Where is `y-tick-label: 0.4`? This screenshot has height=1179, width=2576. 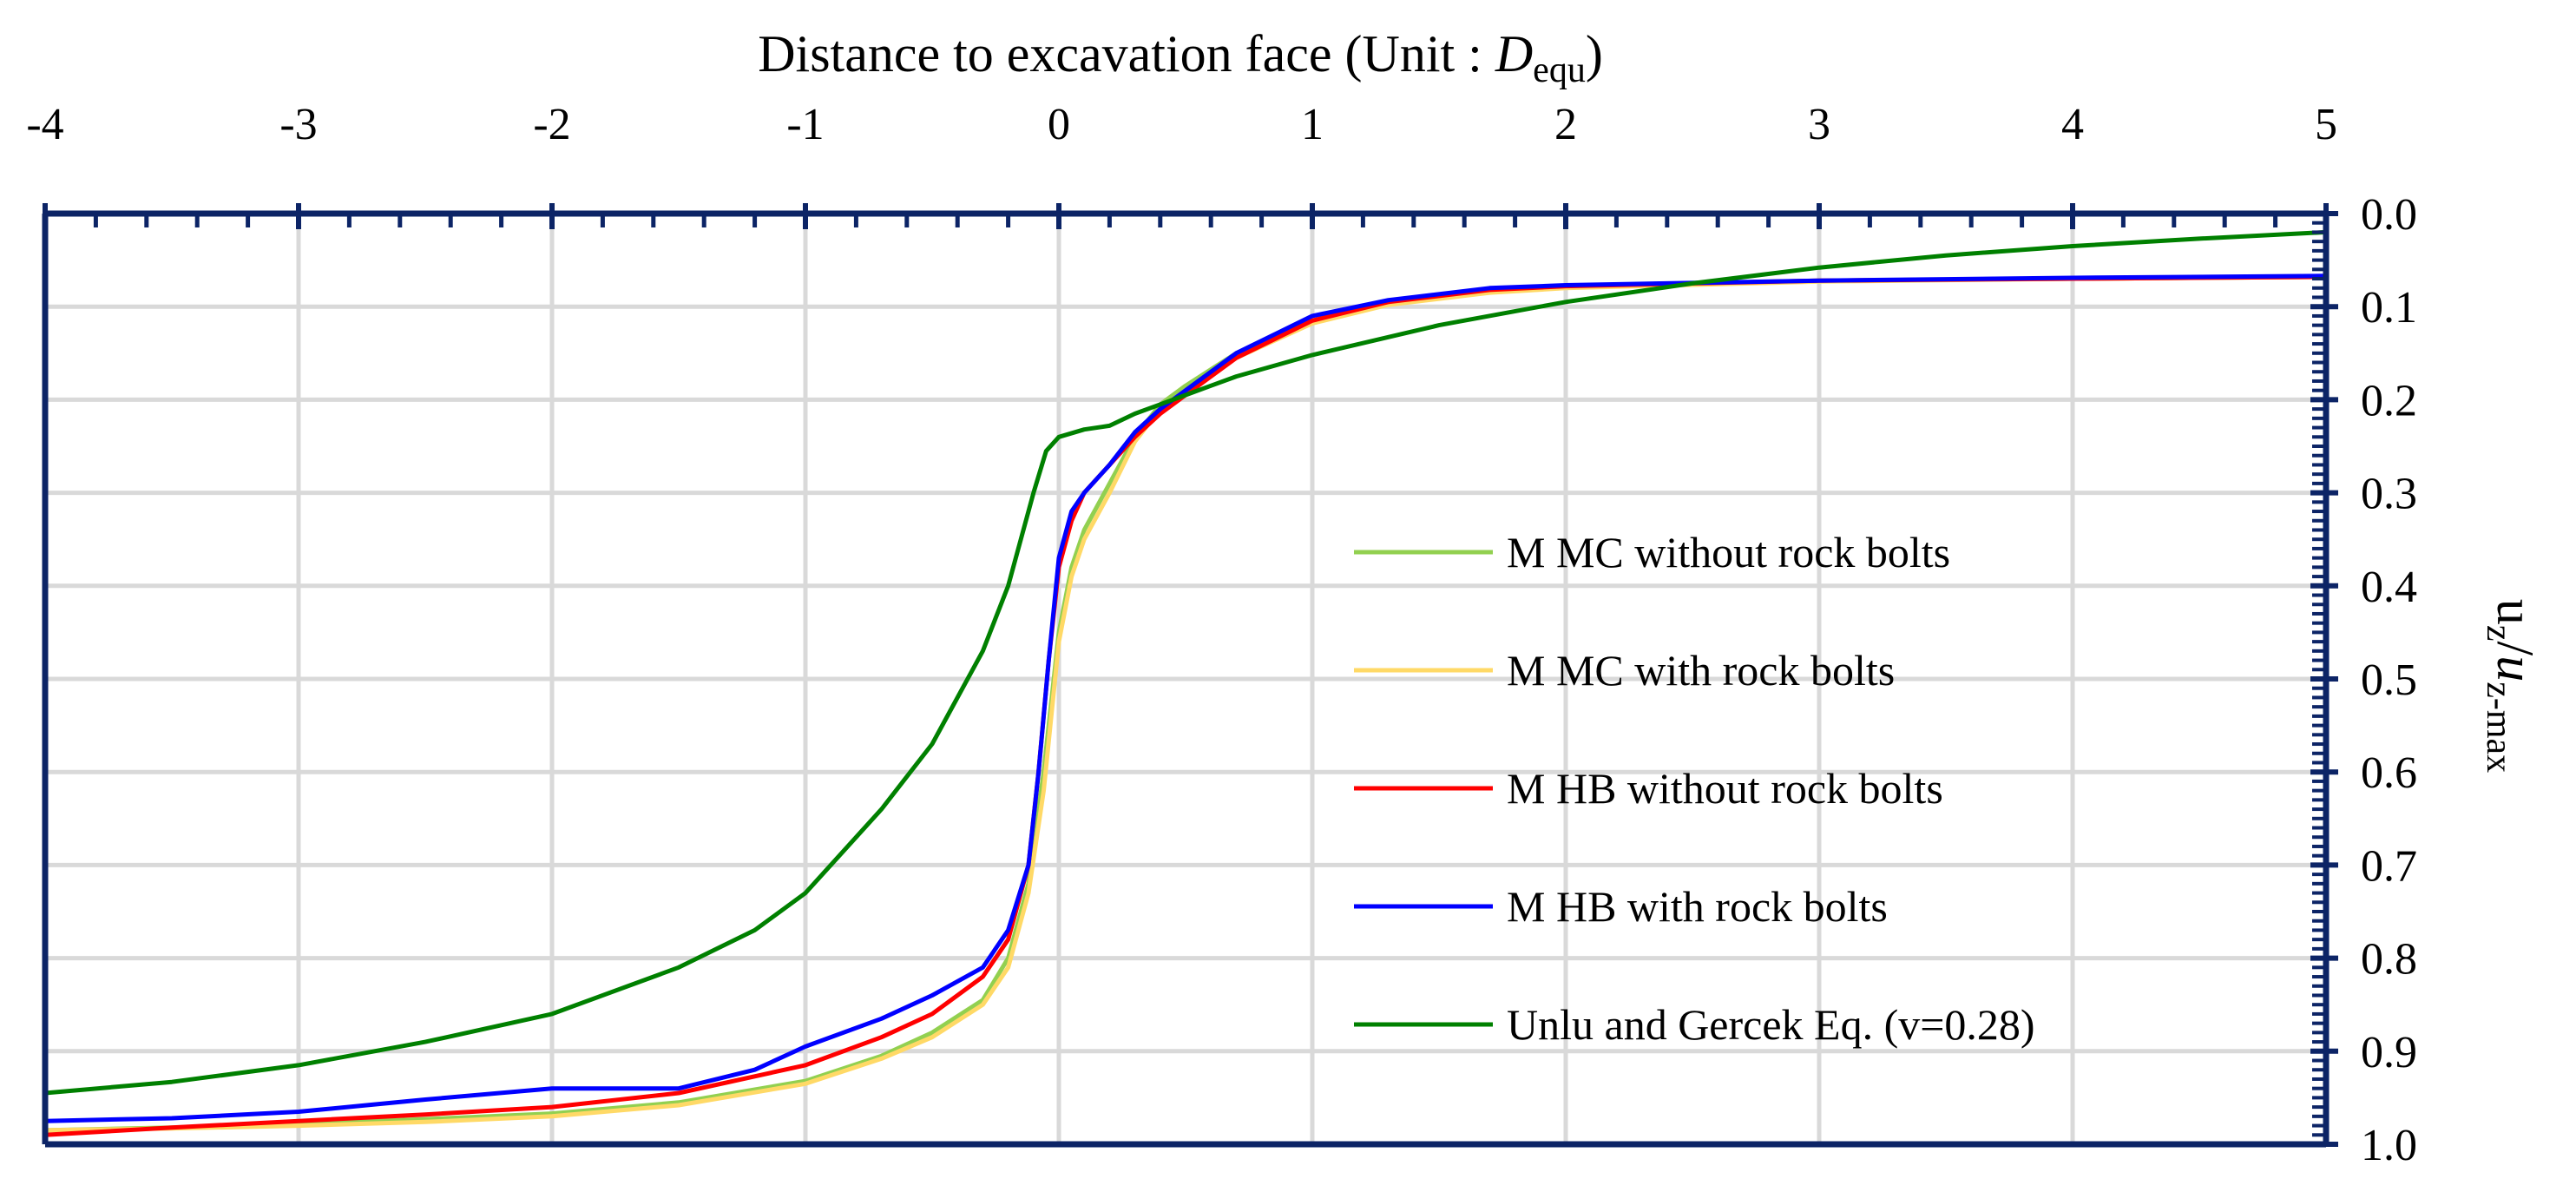 y-tick-label: 0.4 is located at coordinates (2389, 587).